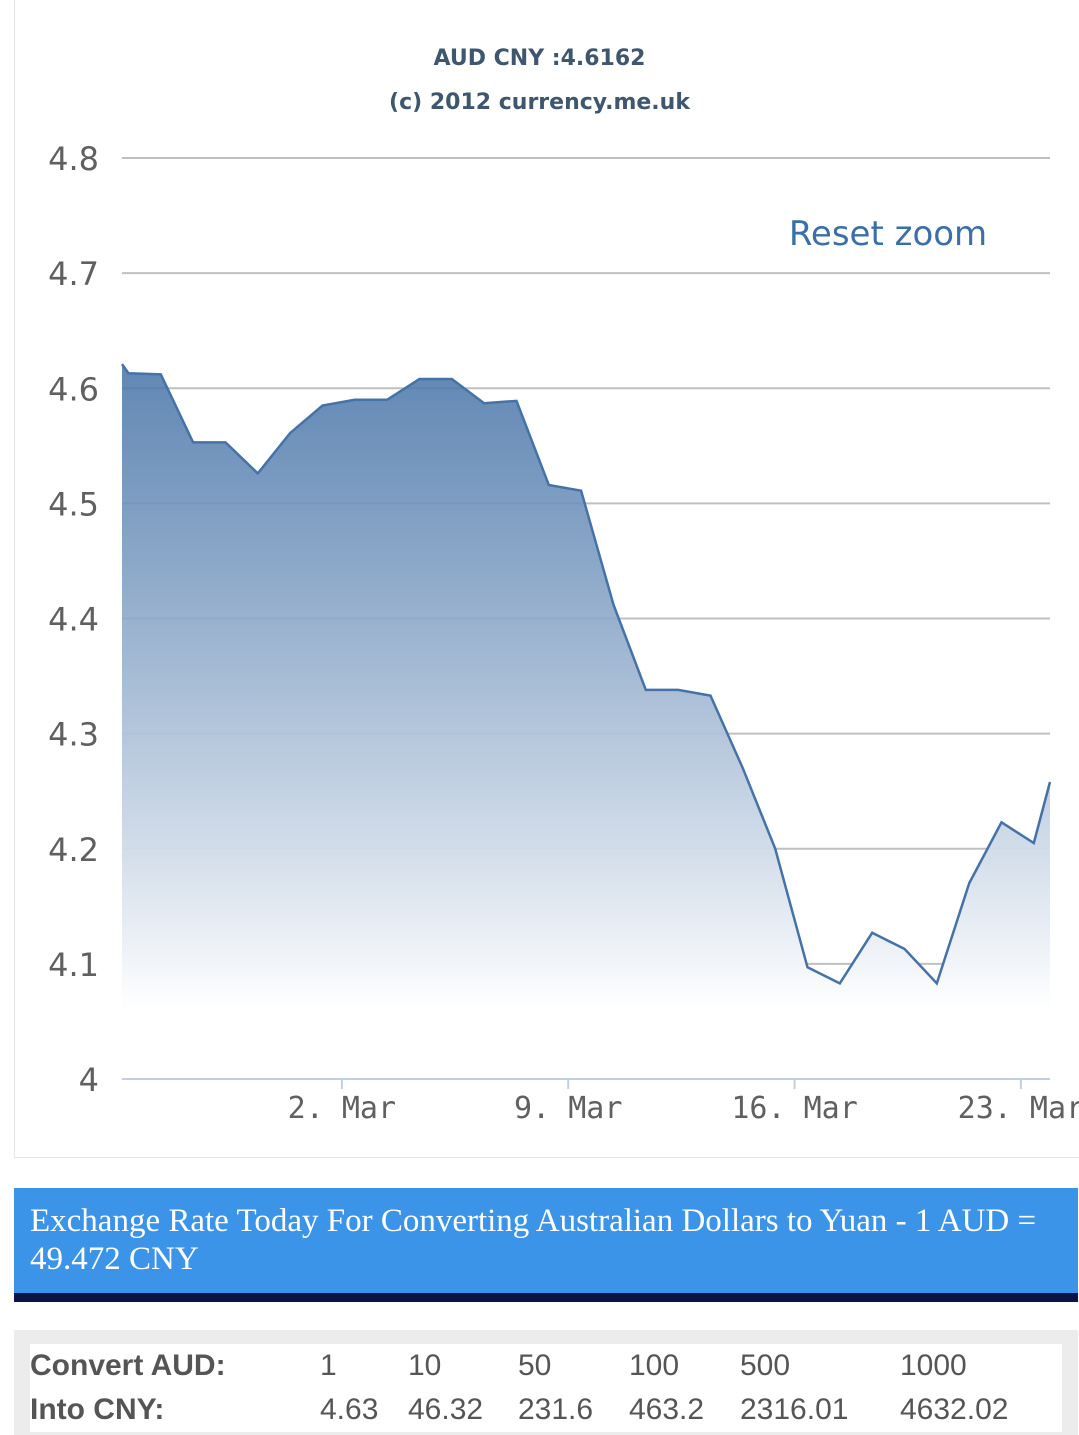 The width and height of the screenshot is (1079, 1435). Describe the element at coordinates (683, 1108) in the screenshot. I see `x-axis-labels: 2. Mar 9. Mar 16. Mar 23. Mar` at that location.